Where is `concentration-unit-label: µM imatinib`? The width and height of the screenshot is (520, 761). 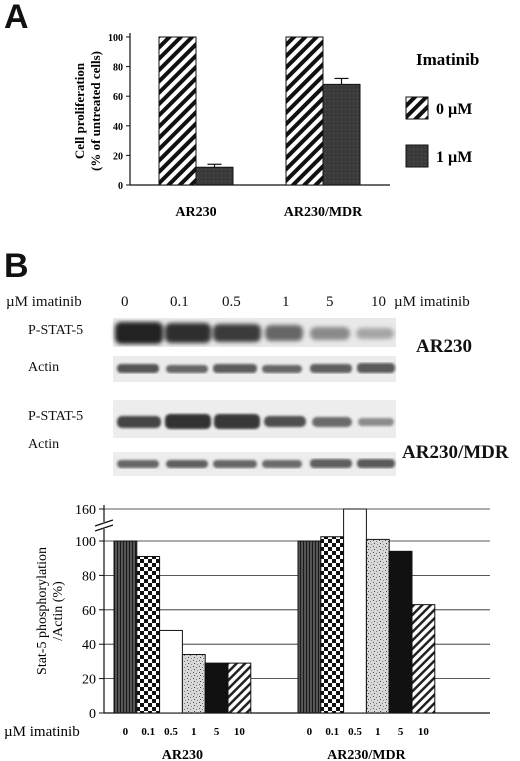 concentration-unit-label: µM imatinib is located at coordinates (432, 302).